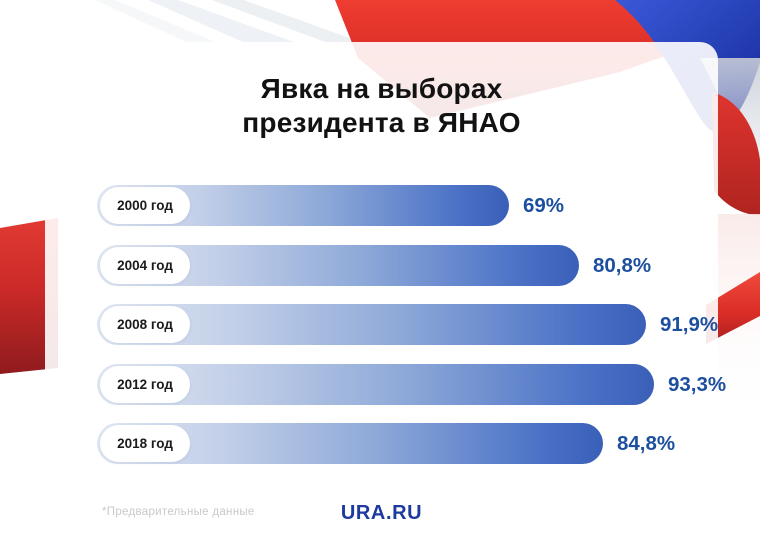 The width and height of the screenshot is (760, 557). What do you see at coordinates (375, 384) in the screenshot?
I see `bar-2012: 2012 год` at bounding box center [375, 384].